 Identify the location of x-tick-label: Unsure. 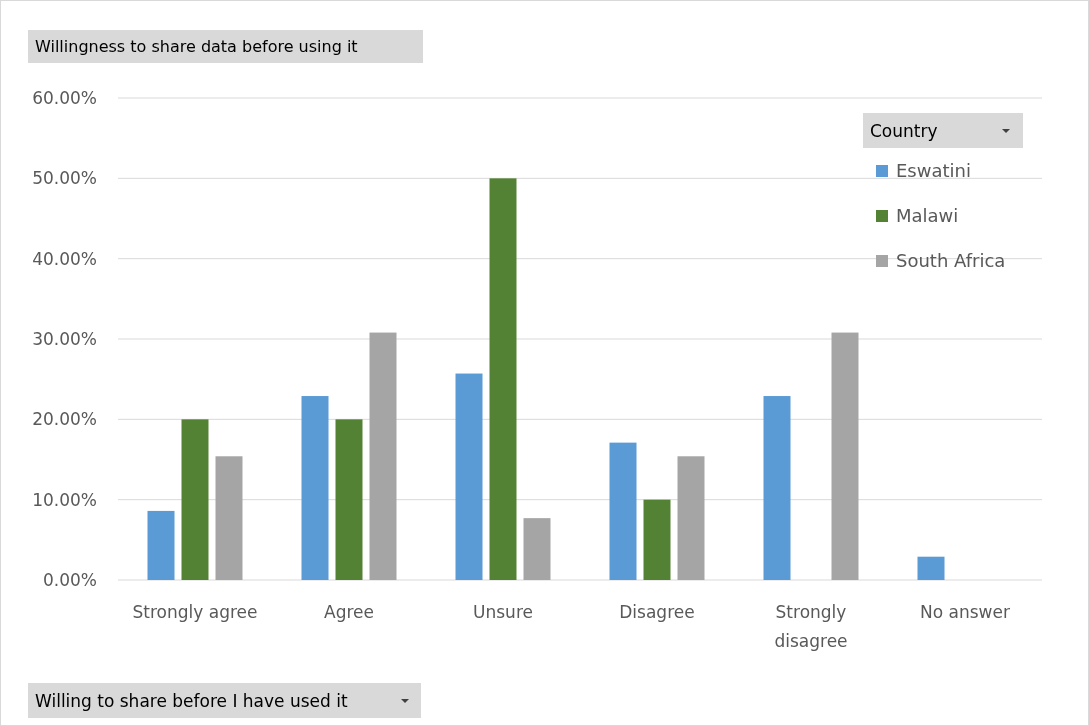
(503, 612).